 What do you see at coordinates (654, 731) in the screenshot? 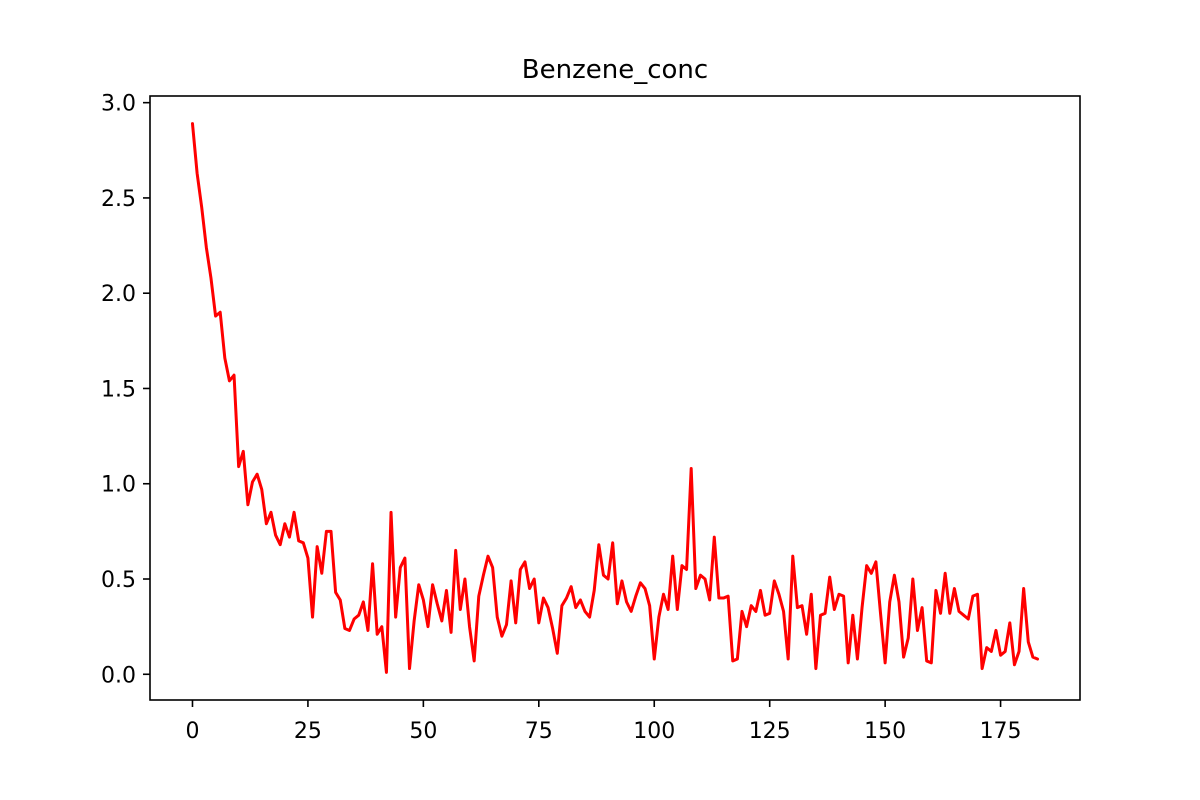
I see `x-tick-label: 100` at bounding box center [654, 731].